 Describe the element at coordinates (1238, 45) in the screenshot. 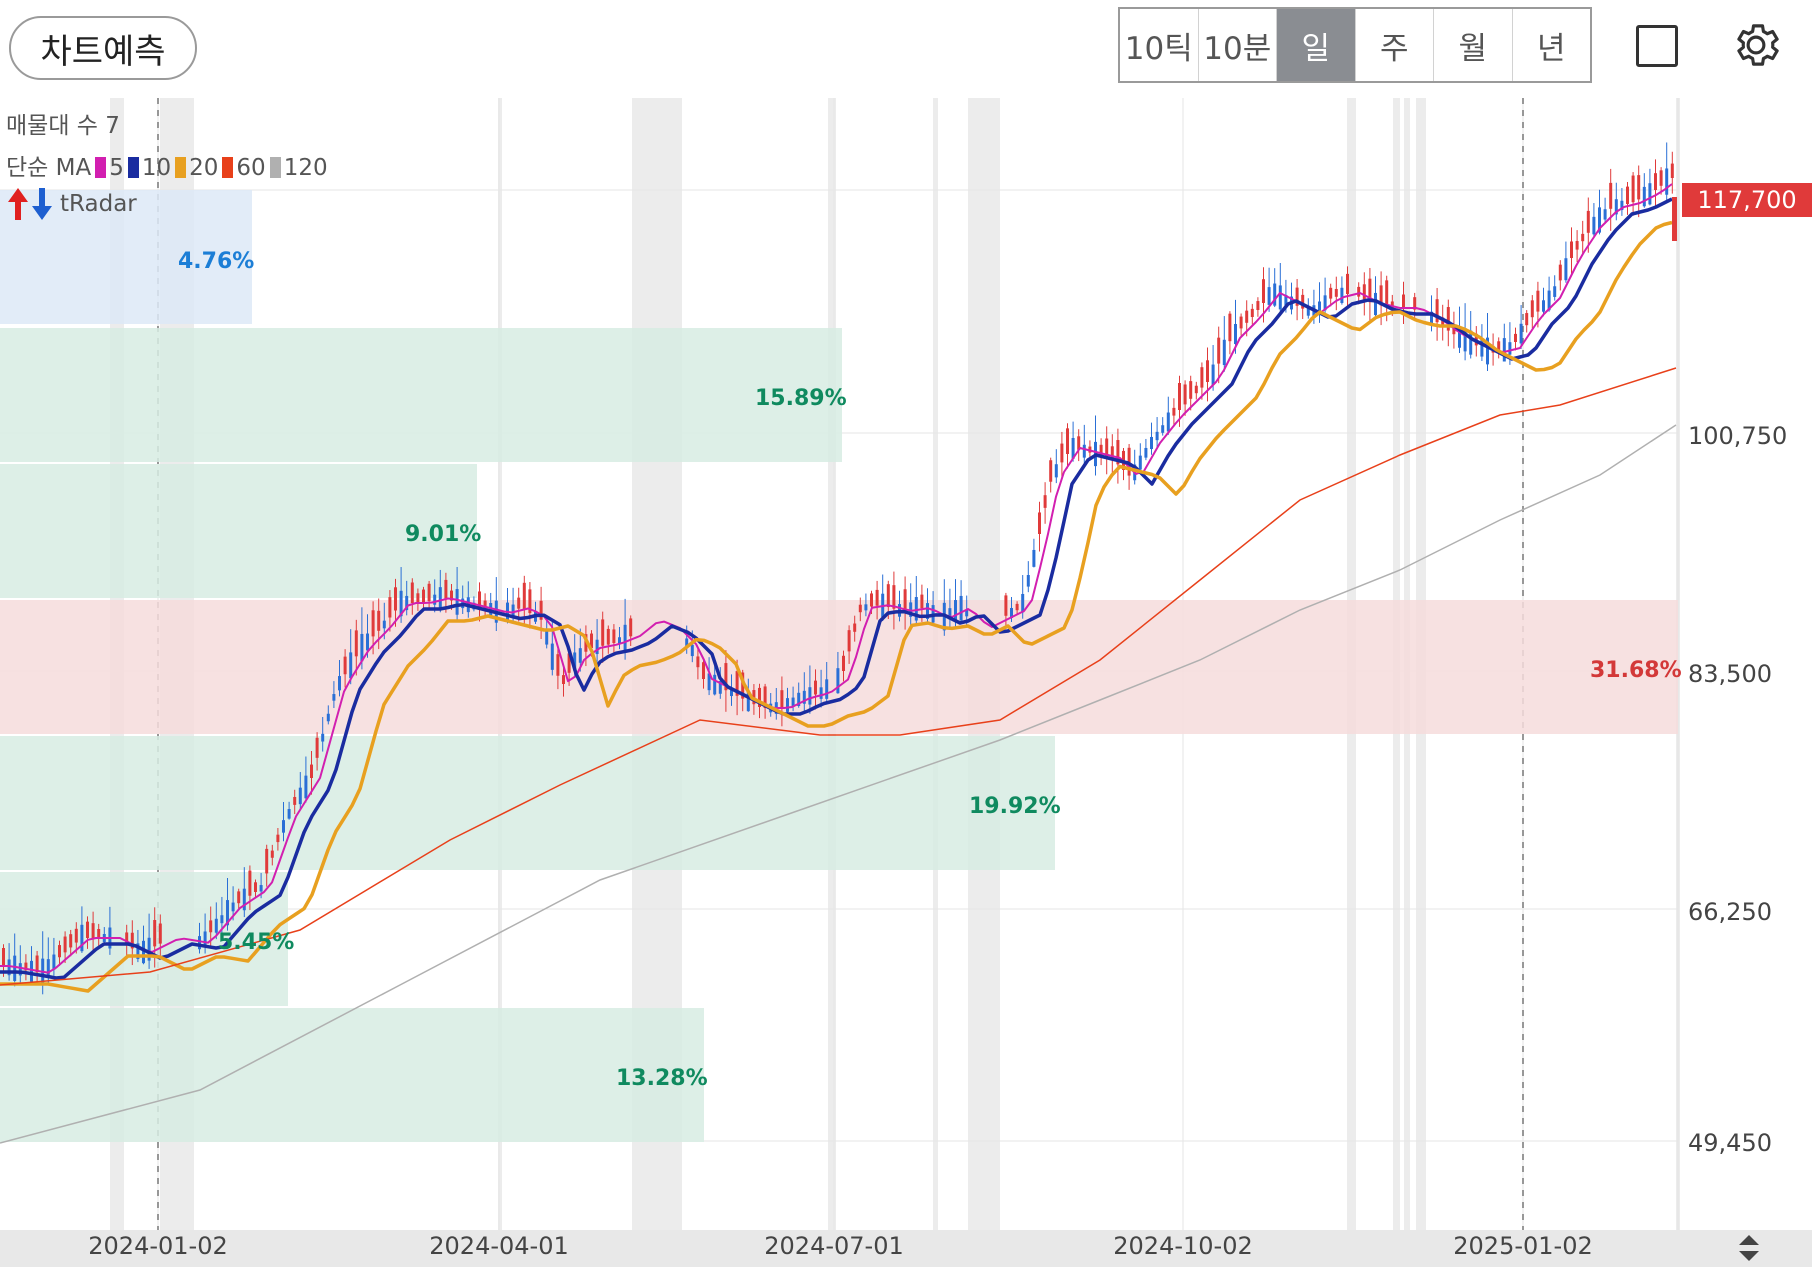

I see `period-10min: 10분` at that location.